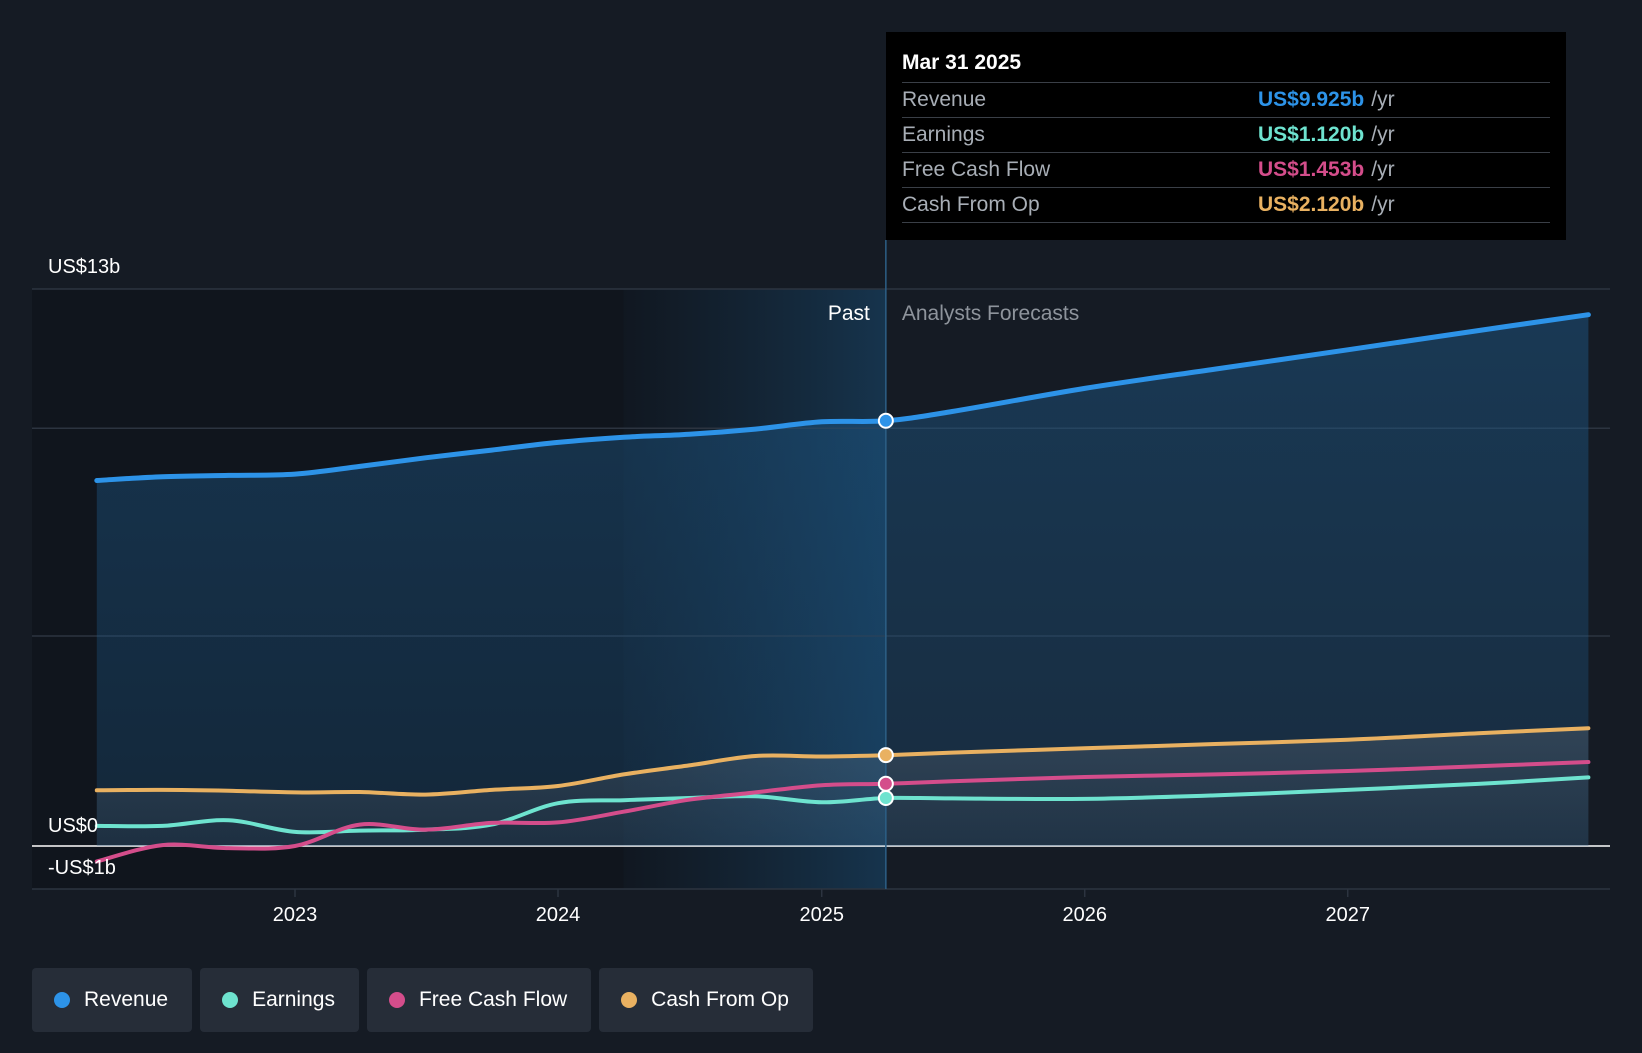 The height and width of the screenshot is (1053, 1642). Describe the element at coordinates (84, 267) in the screenshot. I see `y-label-top: US$13b` at that location.